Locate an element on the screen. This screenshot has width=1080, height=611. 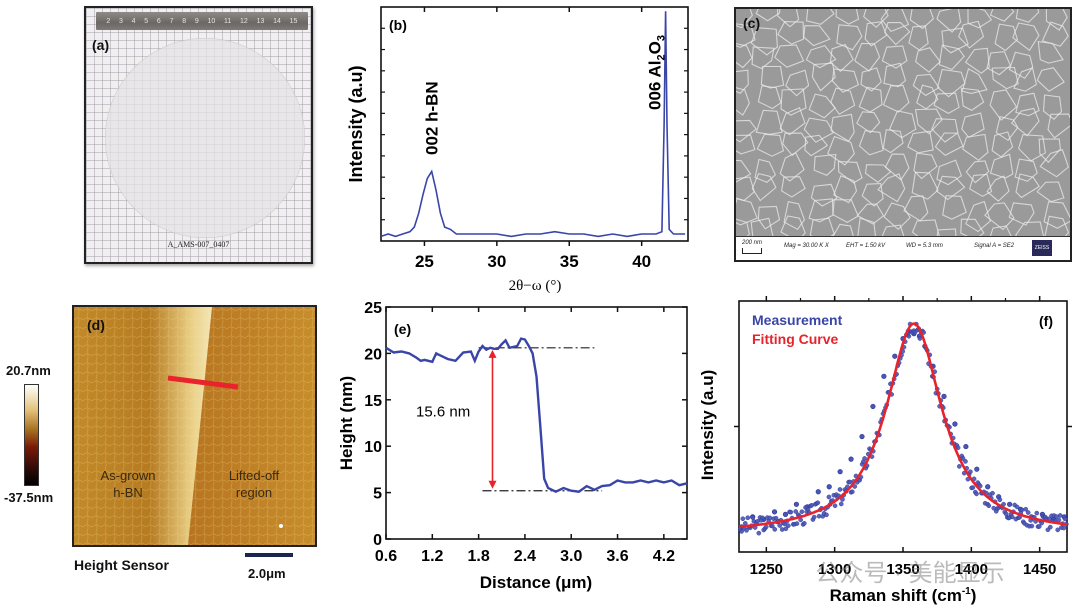
y-tick-label: 0 is located at coordinates (377, 540).